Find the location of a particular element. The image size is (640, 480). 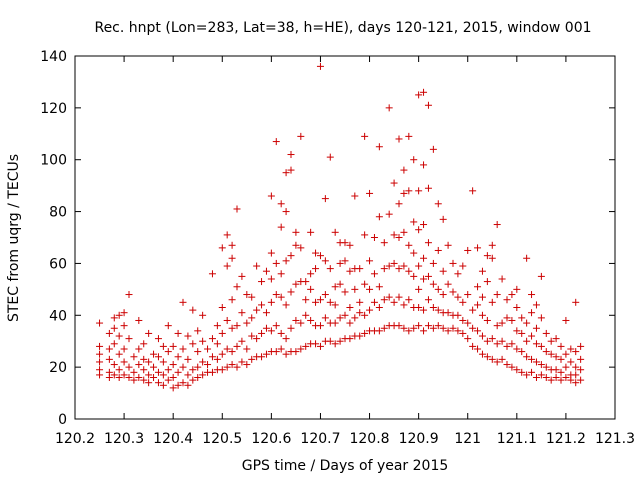

x-tick-label: 121.2 is located at coordinates (566, 439).